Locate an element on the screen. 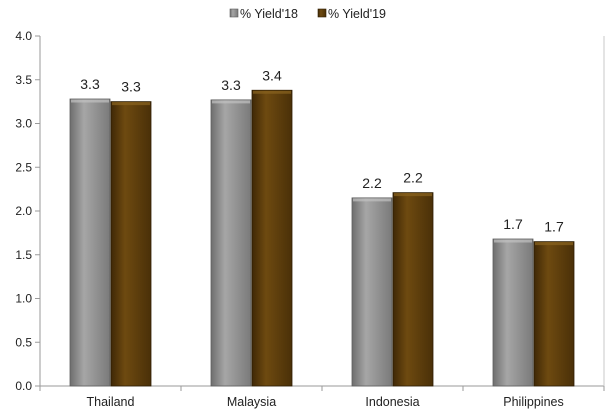 This screenshot has width=611, height=410. y-tick-label: 3.0 is located at coordinates (23, 124).